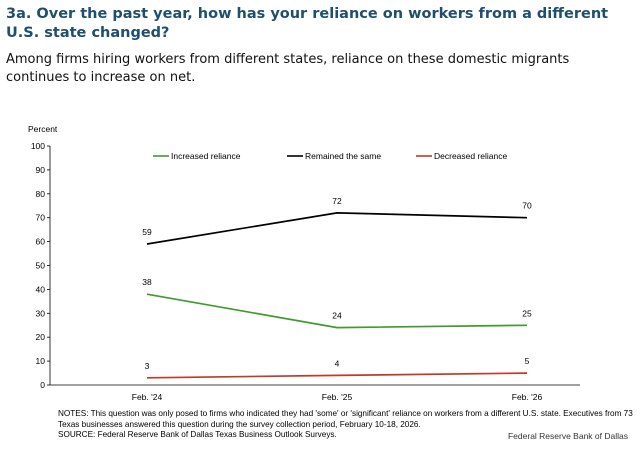  Describe the element at coordinates (337, 201) in the screenshot. I see `data-label: 72` at that location.